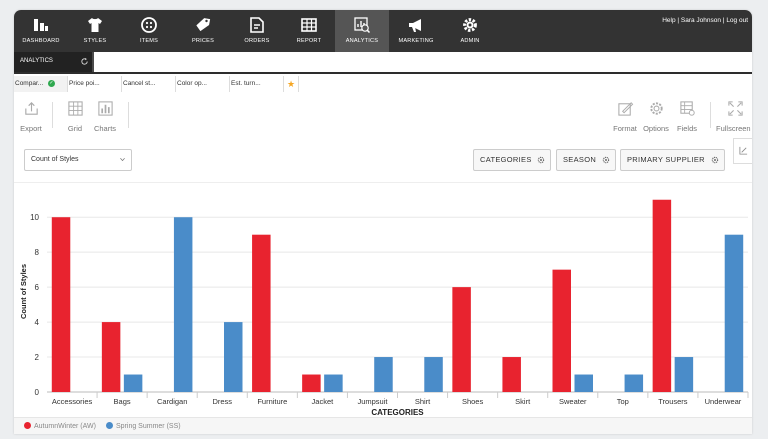 The width and height of the screenshot is (768, 439). I want to click on nav-label: ORDERS, so click(257, 41).